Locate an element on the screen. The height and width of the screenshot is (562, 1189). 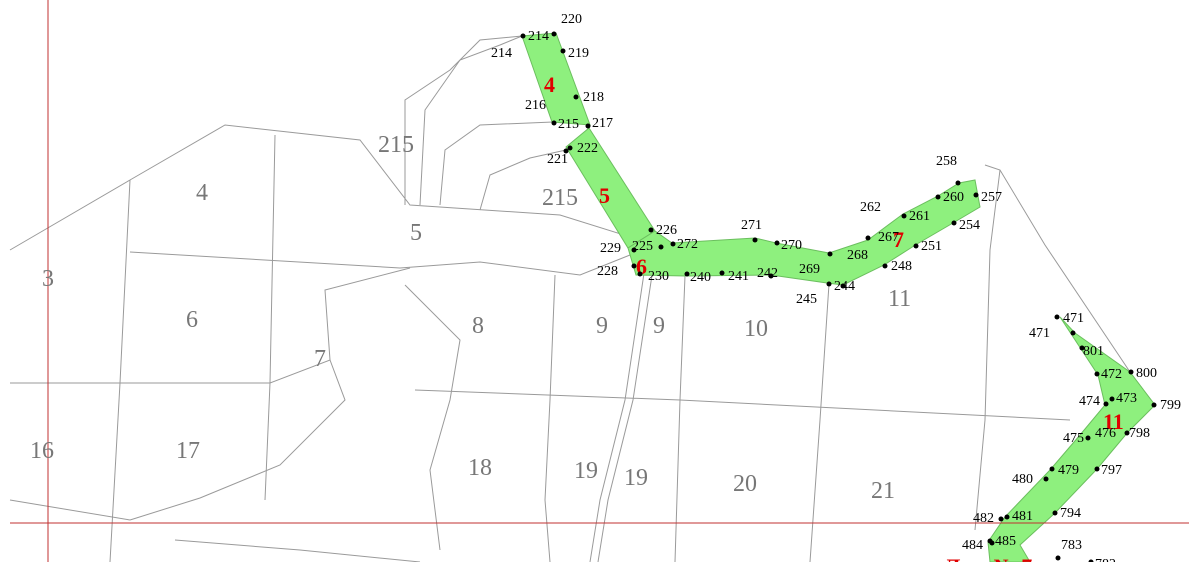
point-label: 260 is located at coordinates (953, 197).